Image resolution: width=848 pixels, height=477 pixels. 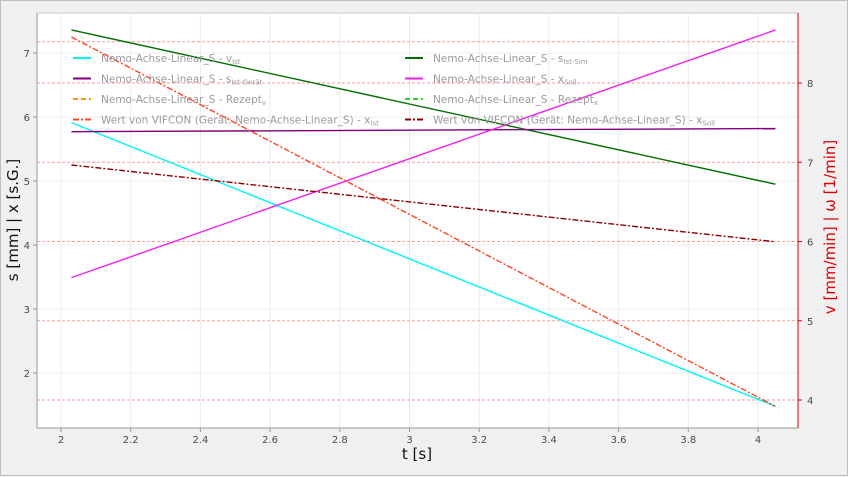 I want to click on y-left-tick-label: 7, so click(x=27, y=54).